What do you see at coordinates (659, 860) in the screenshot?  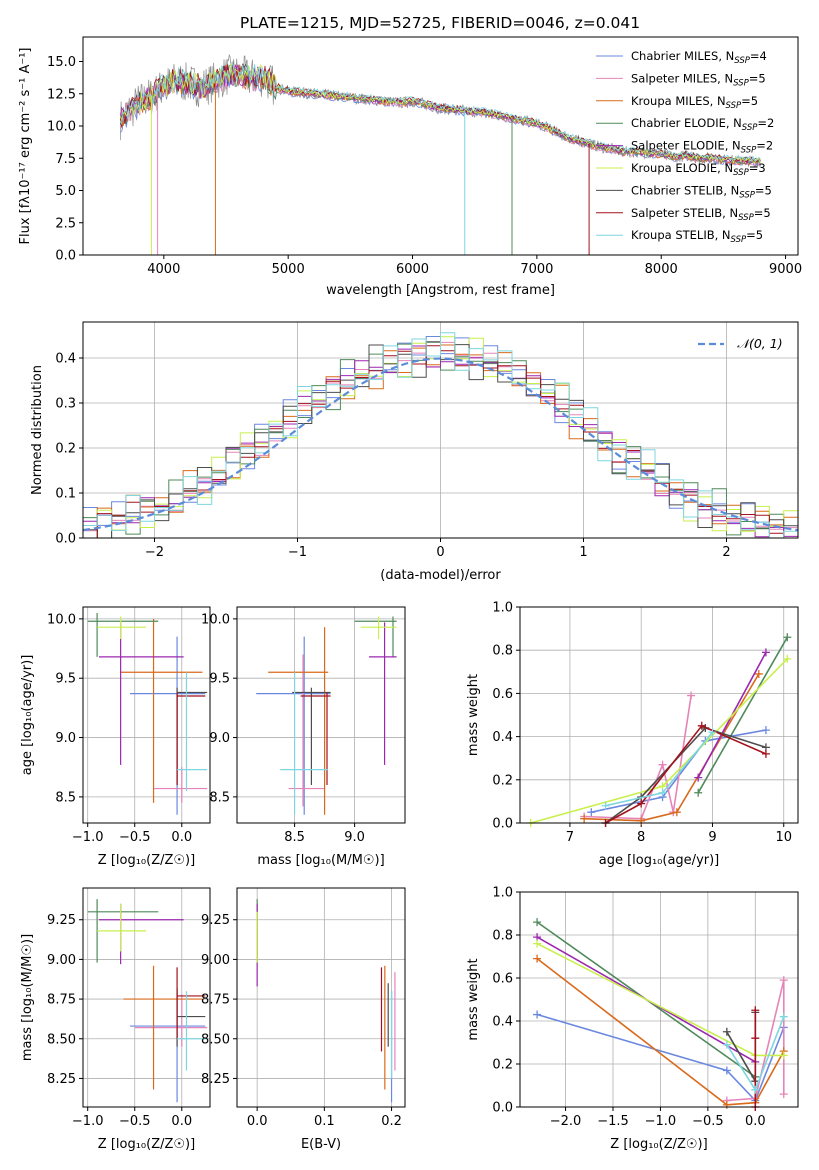 I see `massweight-vs-age-xlabel: age [log₁₀(age/yr)]` at bounding box center [659, 860].